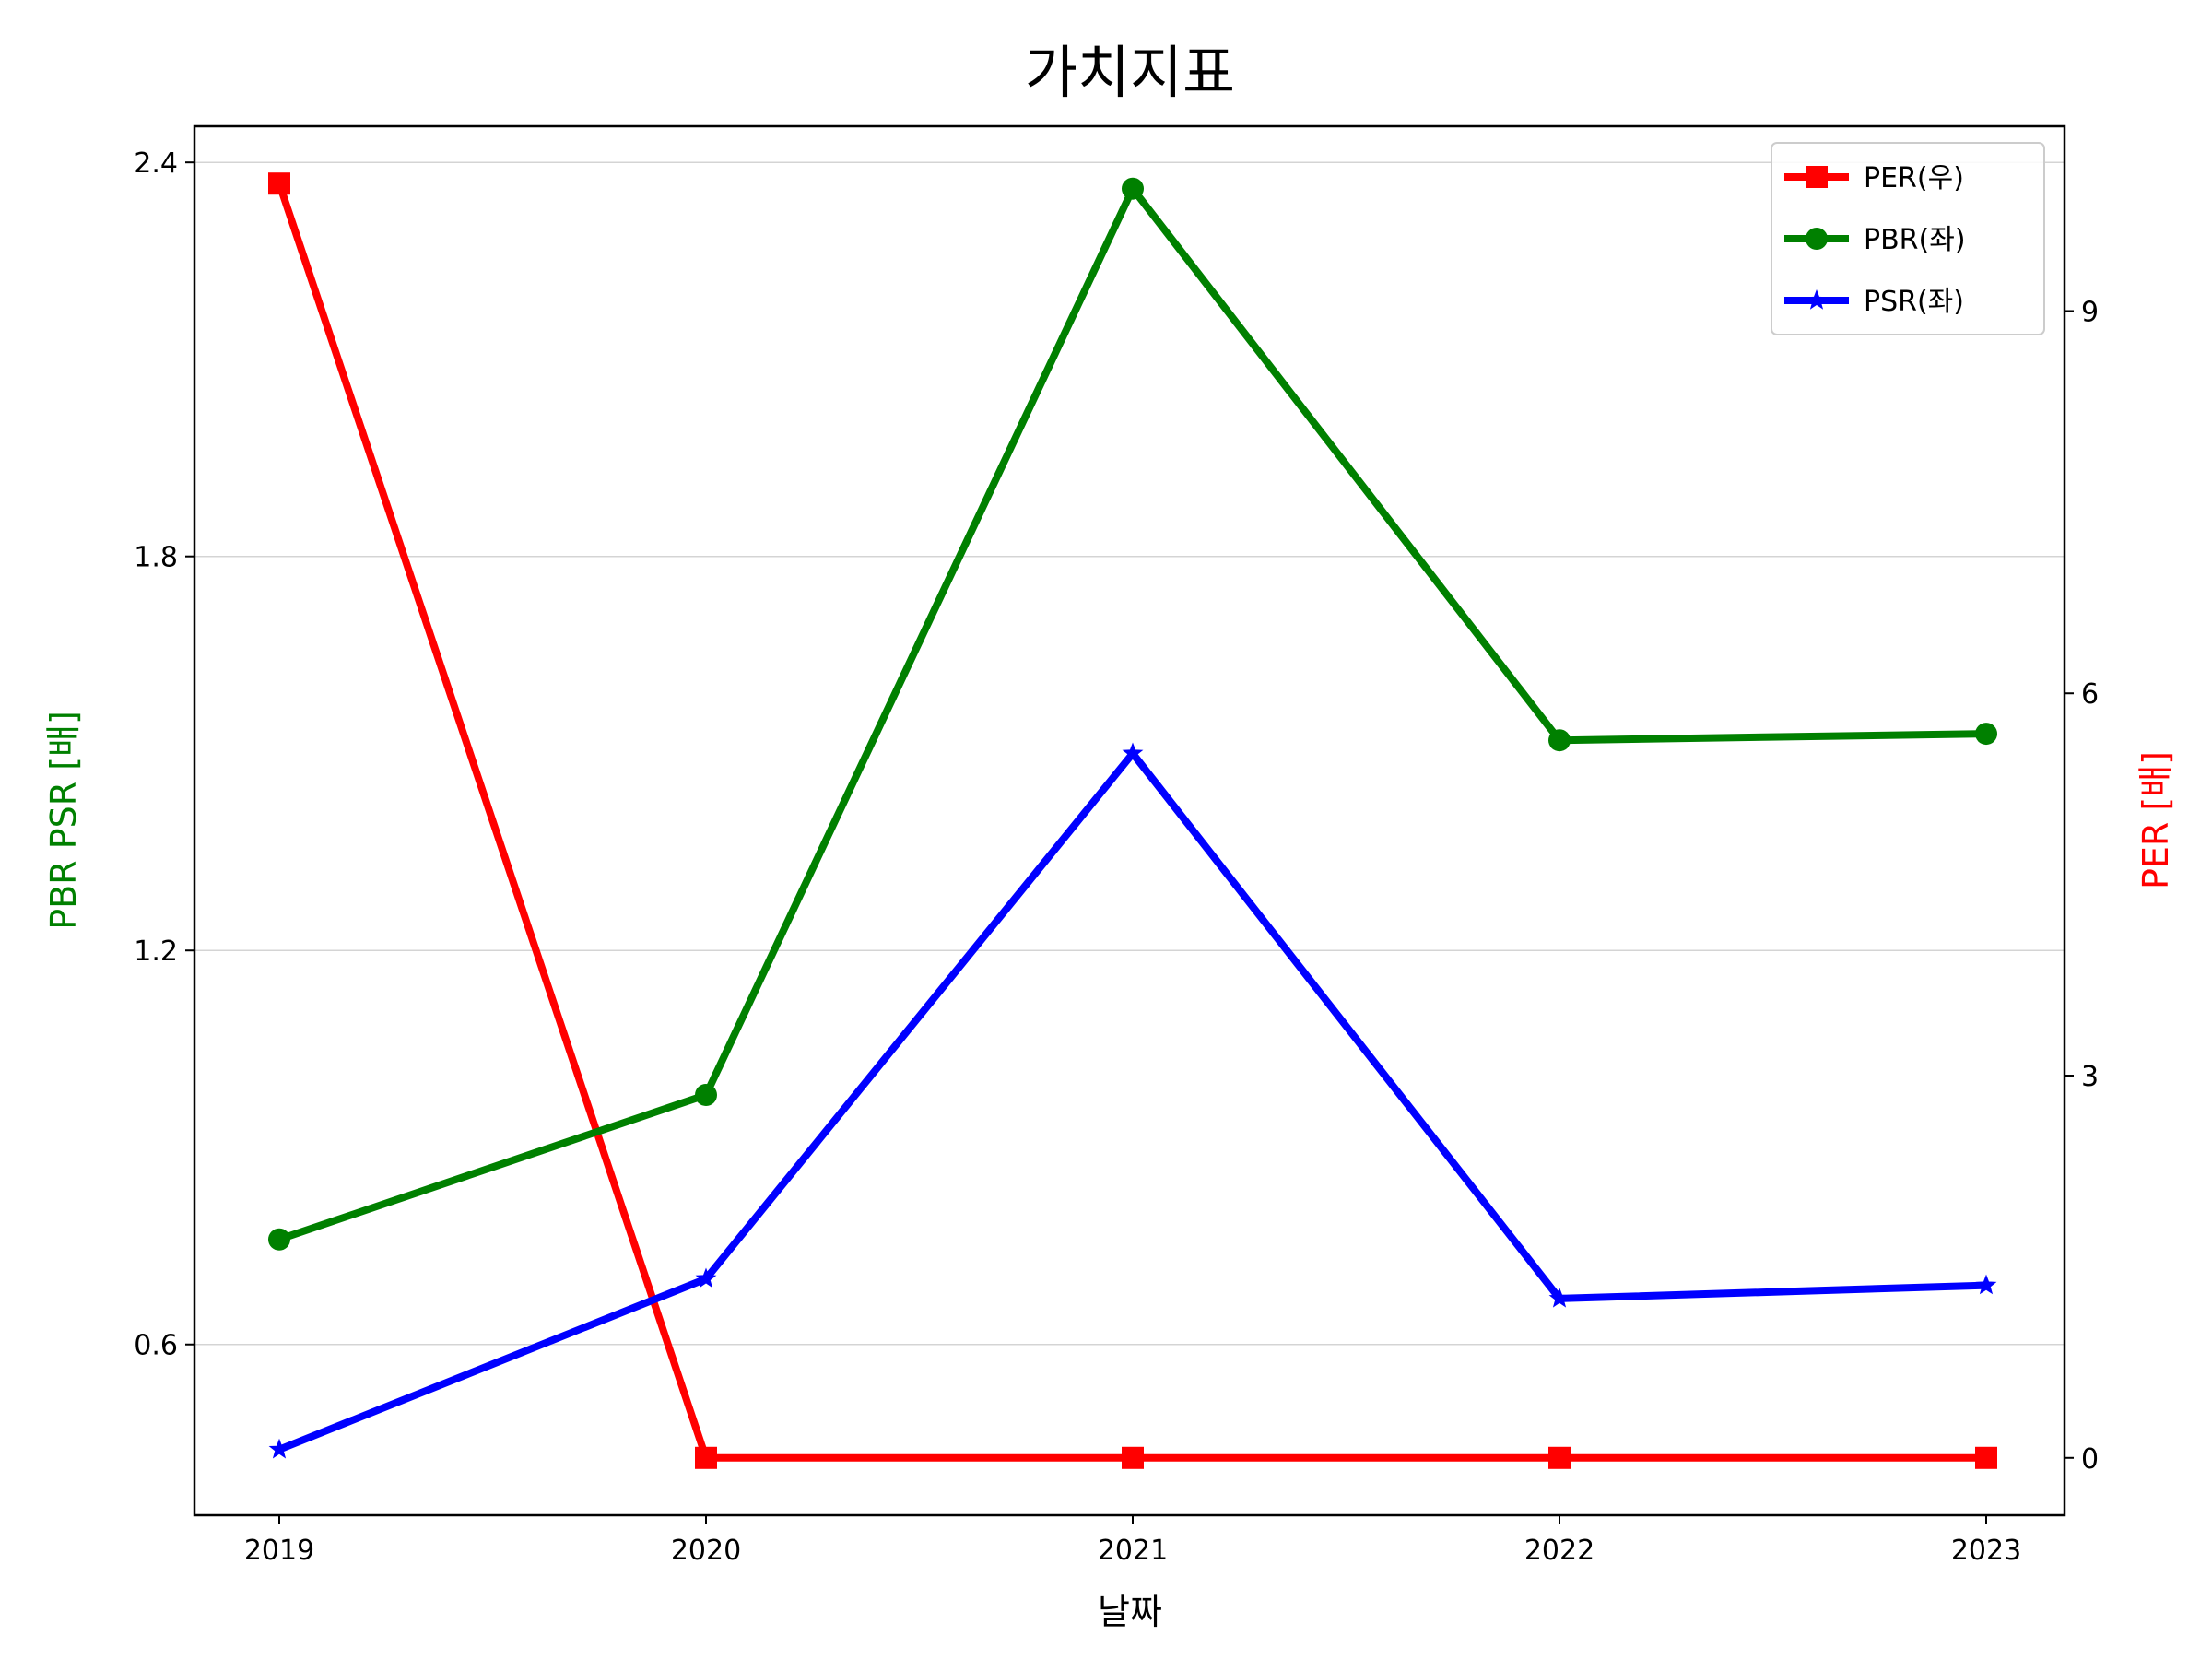  I want to click on y-axis-left: 0.6 1.2 1.8 2.4, so click(164, 754).